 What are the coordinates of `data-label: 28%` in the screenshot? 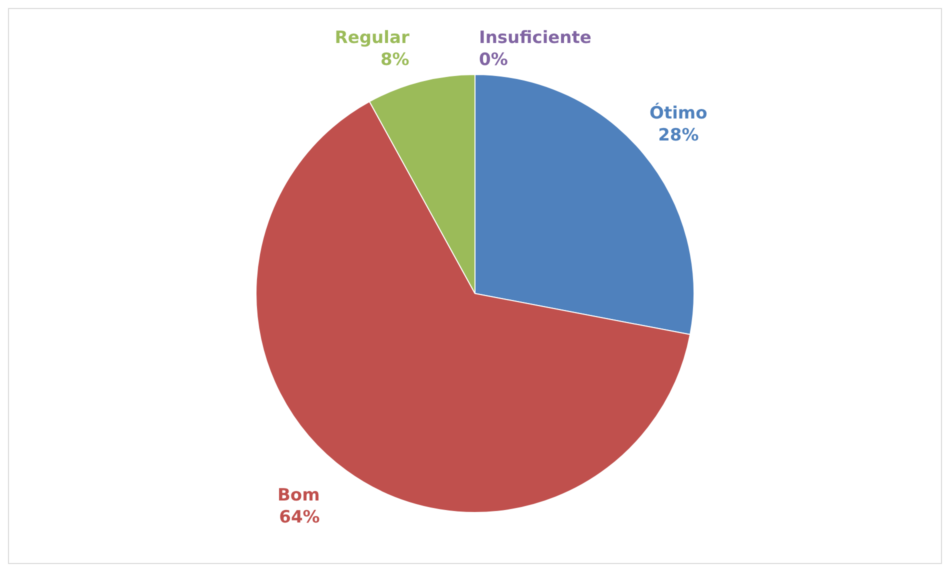 It's located at (678, 136).